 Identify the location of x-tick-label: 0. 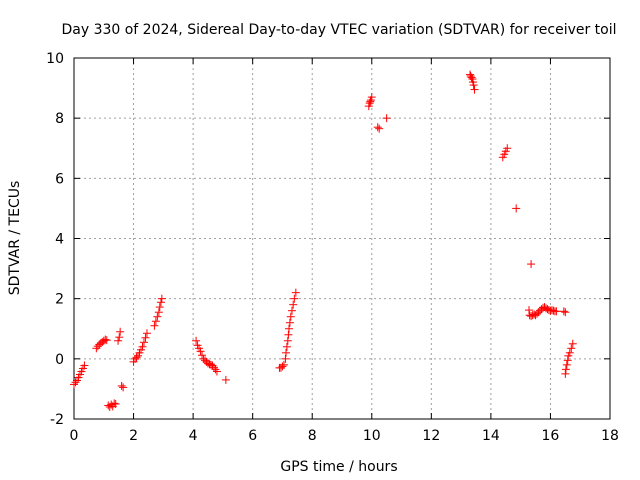
(74, 436).